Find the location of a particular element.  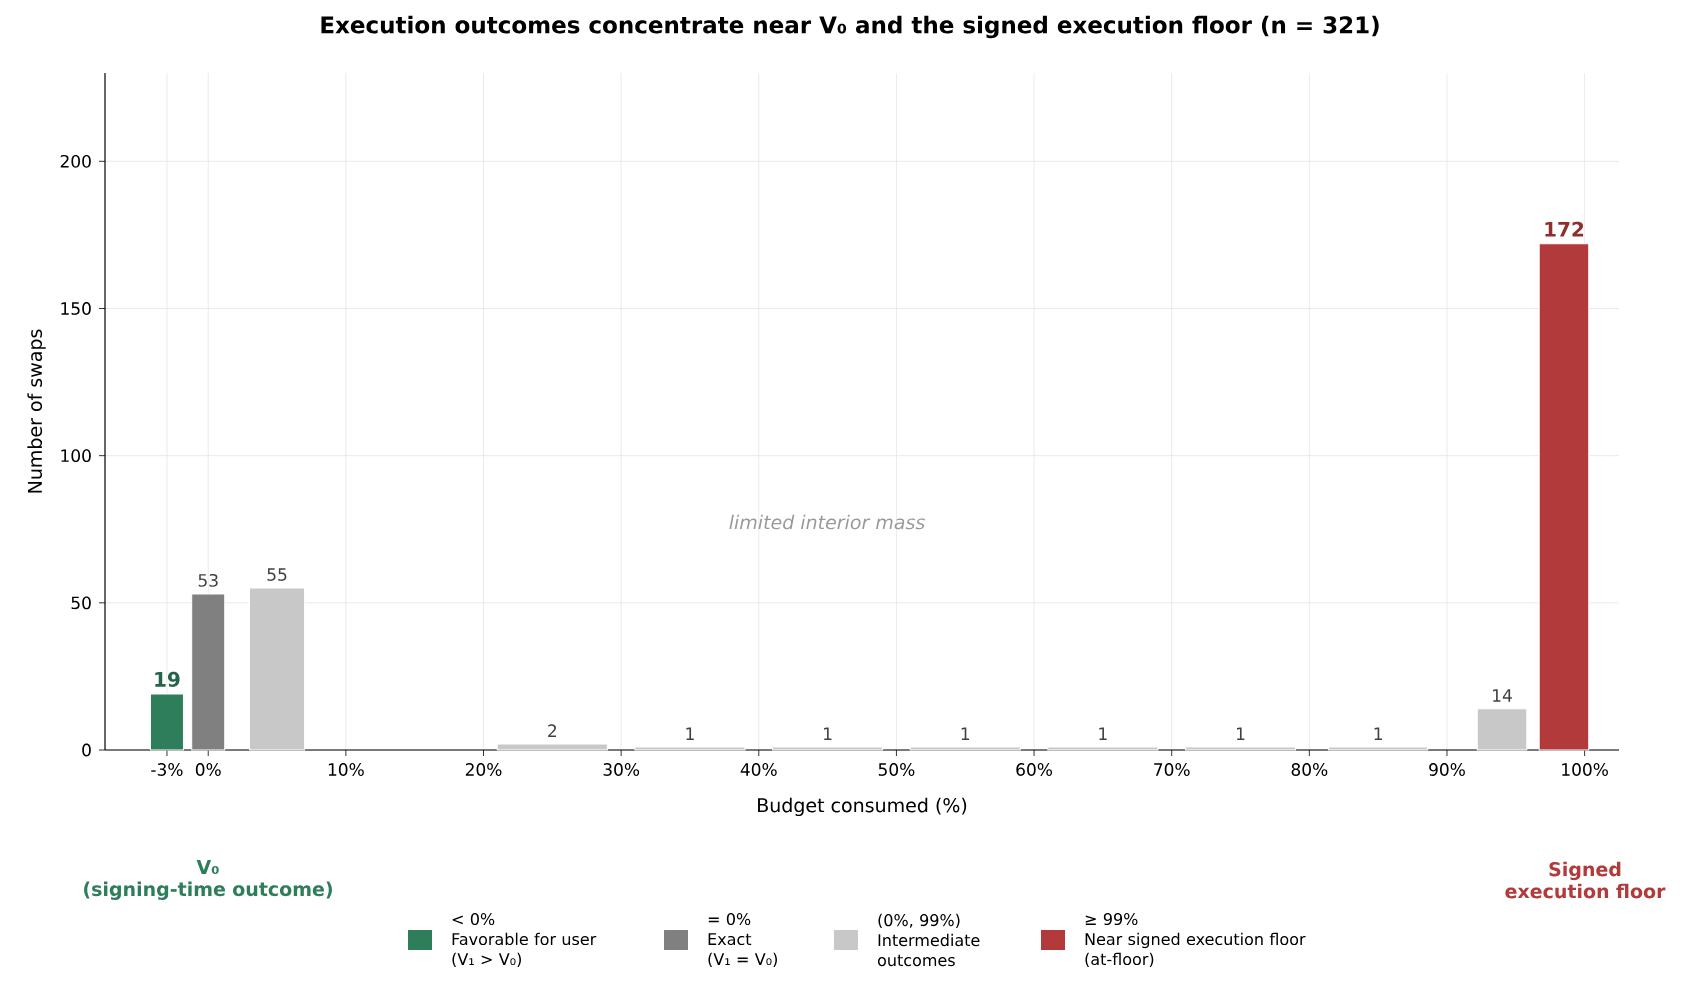

x-tick-label: 80% is located at coordinates (1309, 769).